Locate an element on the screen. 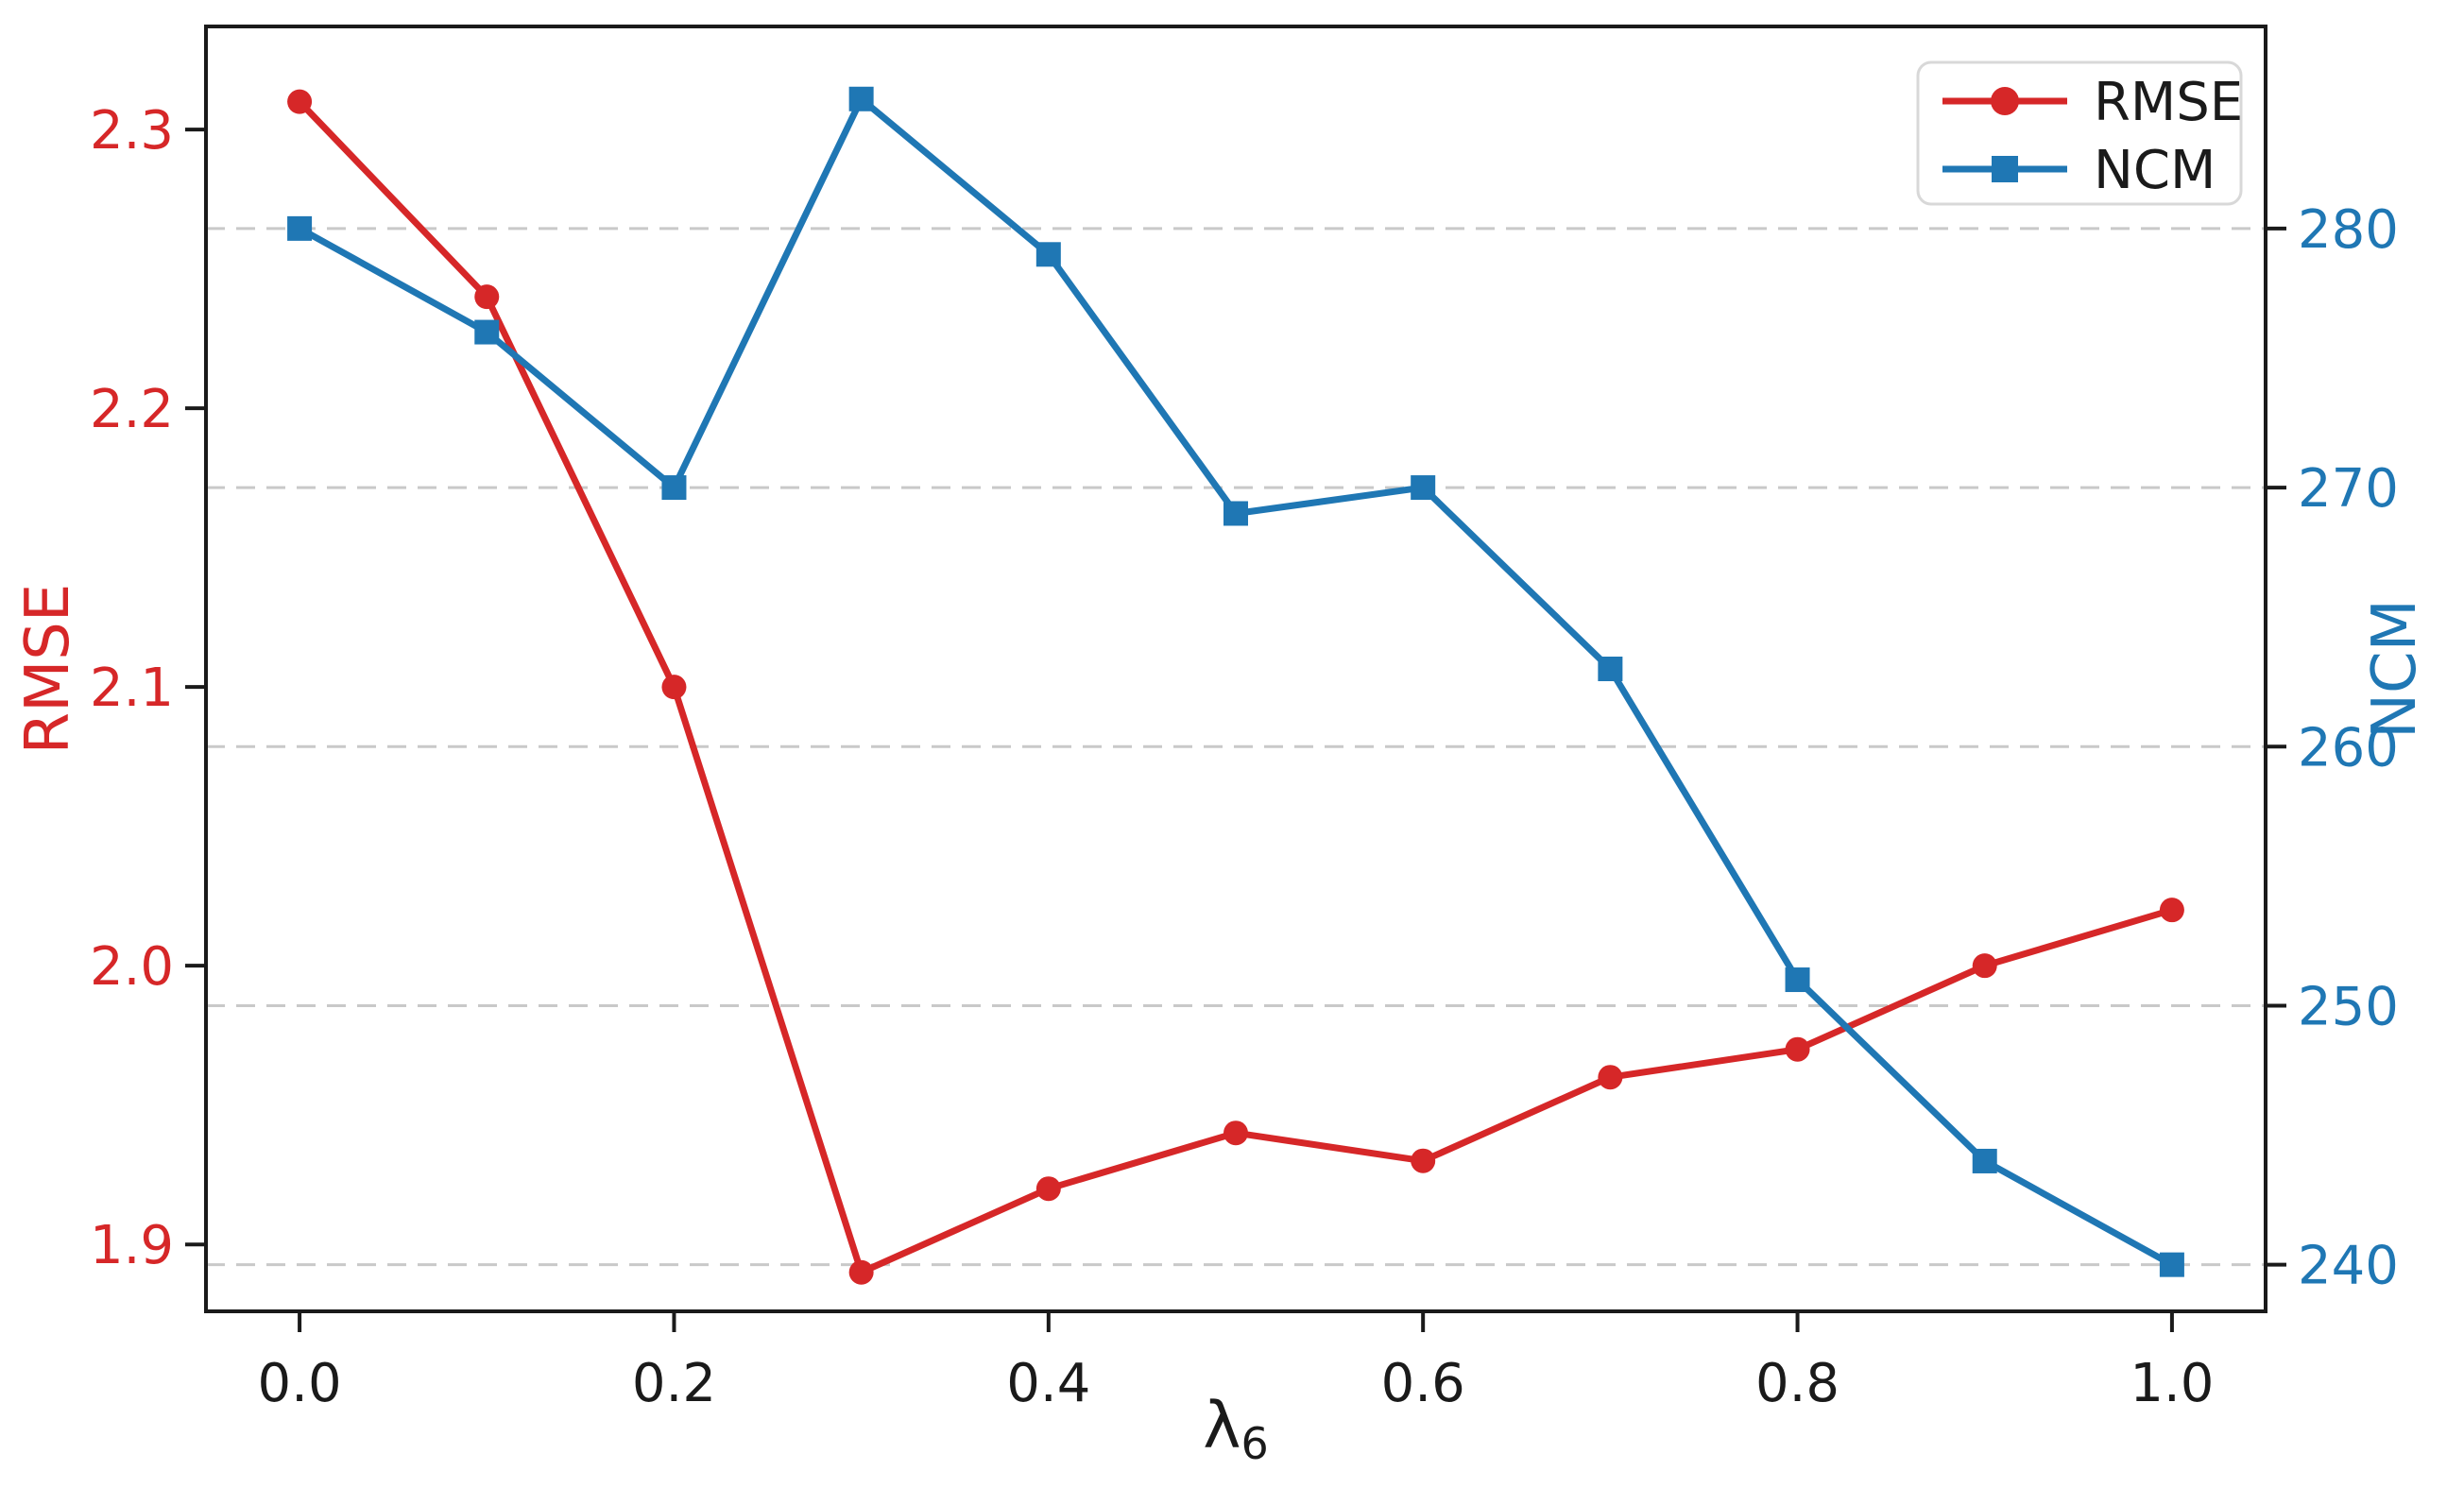 The width and height of the screenshot is (2464, 1488). right-tick-label: 240 is located at coordinates (2348, 1266).